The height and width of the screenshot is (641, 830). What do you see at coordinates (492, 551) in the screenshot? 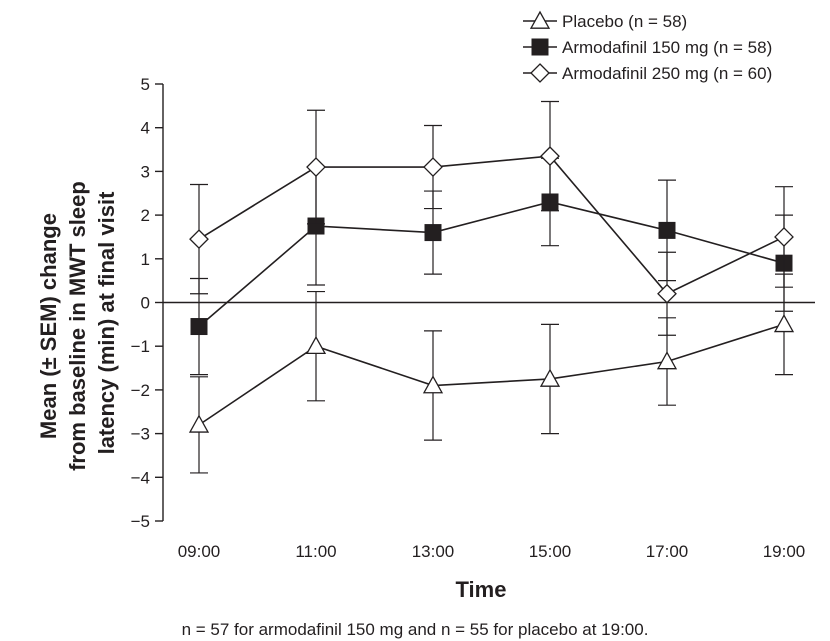
I see `x-axis-ticks: 09:00 11:00 13:00 15:00 17:00 19:00` at bounding box center [492, 551].